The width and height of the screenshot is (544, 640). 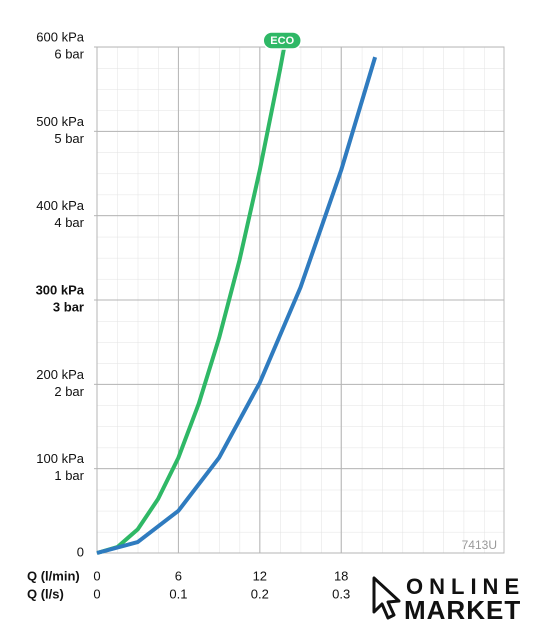 What do you see at coordinates (69, 391) in the screenshot?
I see `y2-tick-label: 2 bar` at bounding box center [69, 391].